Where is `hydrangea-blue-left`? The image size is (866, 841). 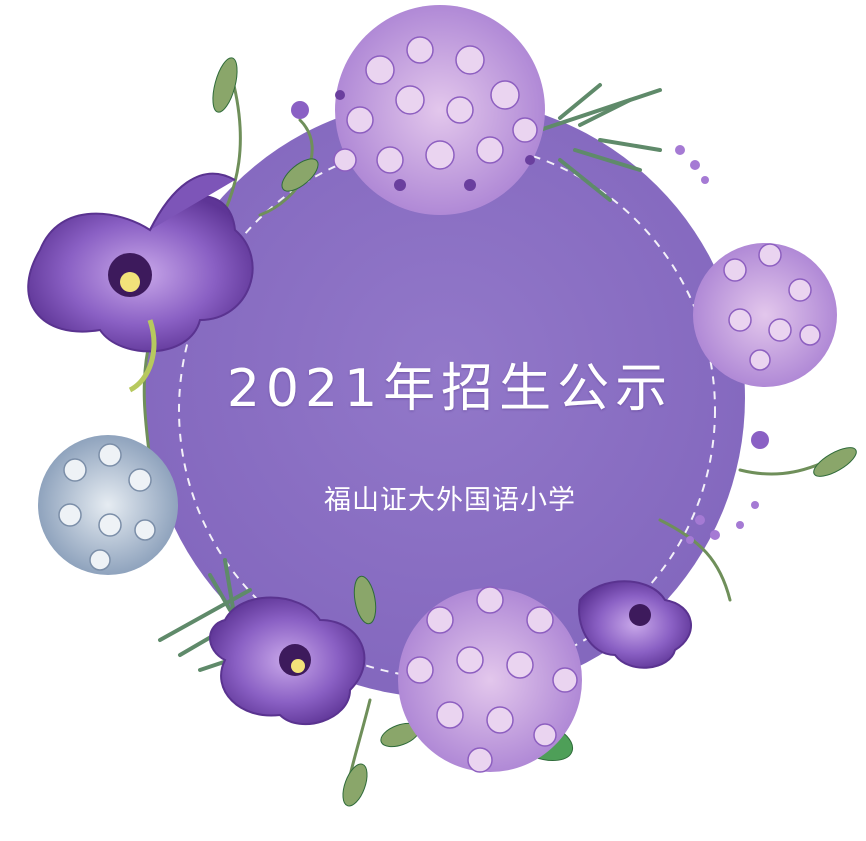 hydrangea-blue-left is located at coordinates (108, 505).